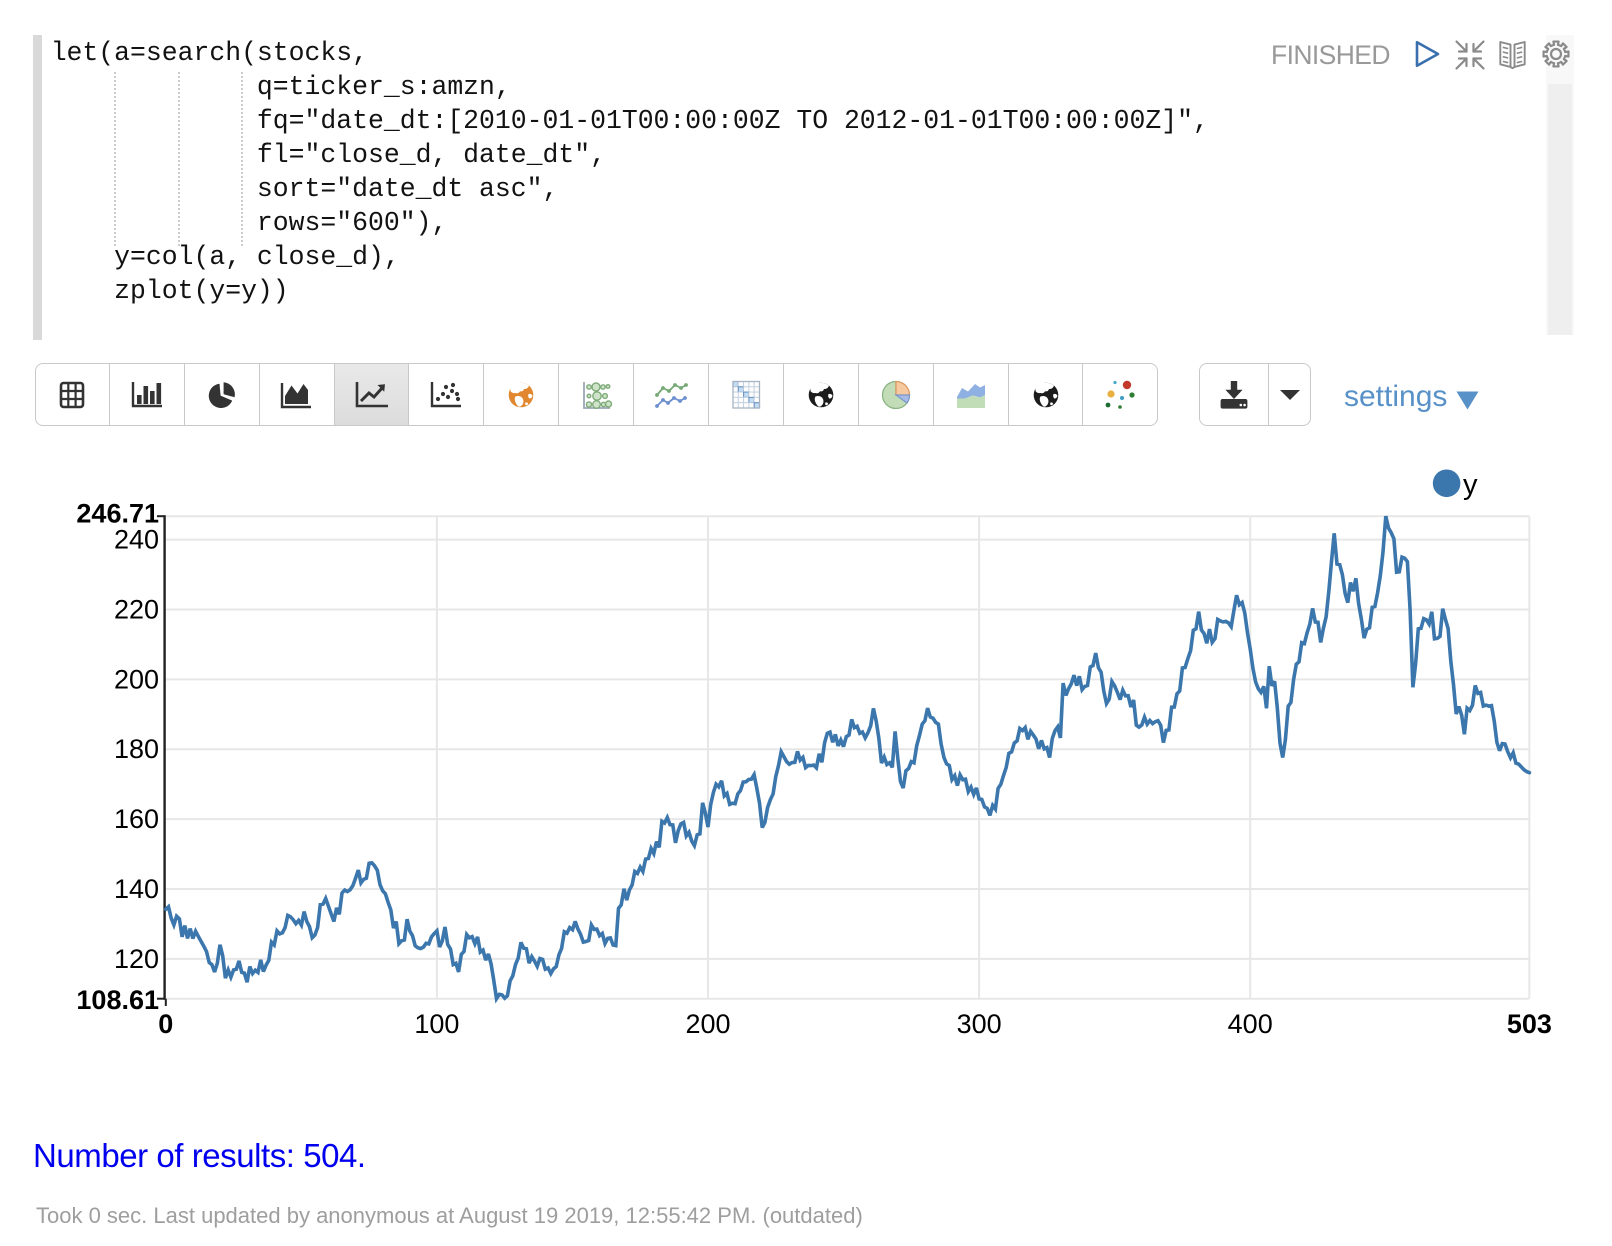 This screenshot has height=1246, width=1612. I want to click on svg-text: 120, so click(136, 959).